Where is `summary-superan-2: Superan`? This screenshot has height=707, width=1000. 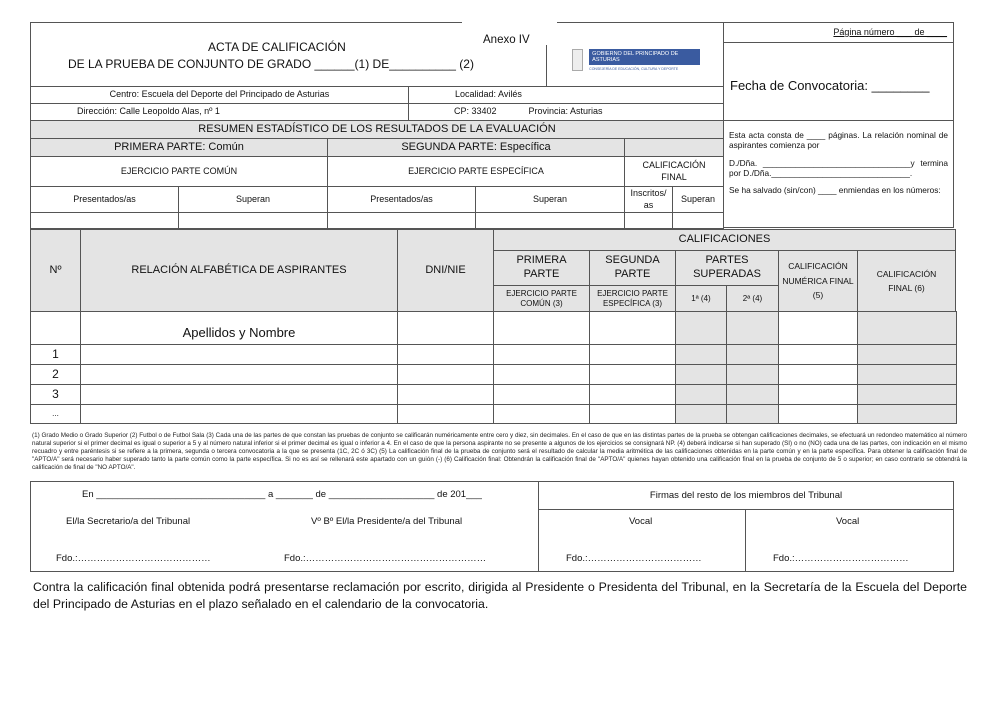 summary-superan-2: Superan is located at coordinates (550, 199).